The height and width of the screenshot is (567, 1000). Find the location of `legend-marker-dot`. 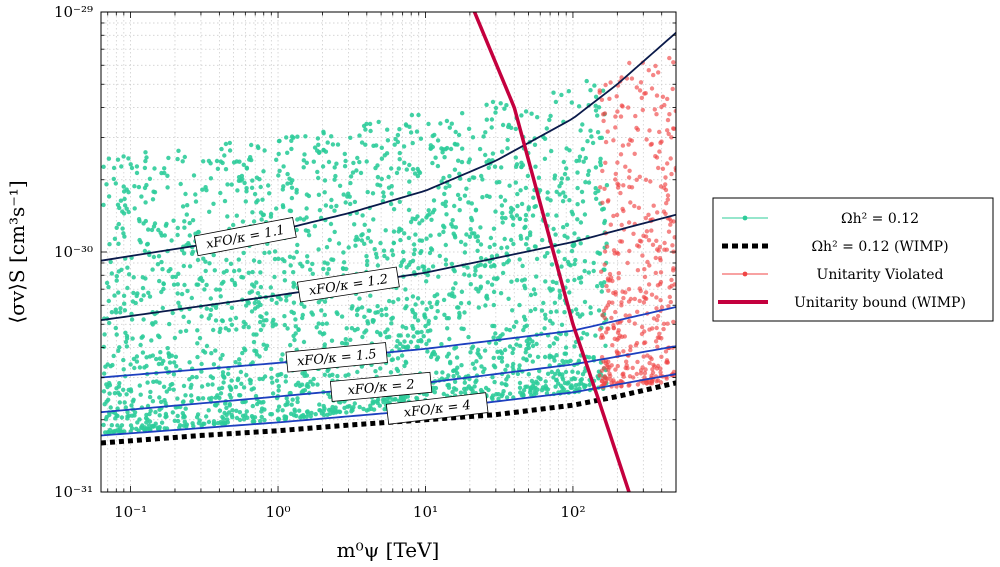

legend-marker-dot is located at coordinates (745, 274).